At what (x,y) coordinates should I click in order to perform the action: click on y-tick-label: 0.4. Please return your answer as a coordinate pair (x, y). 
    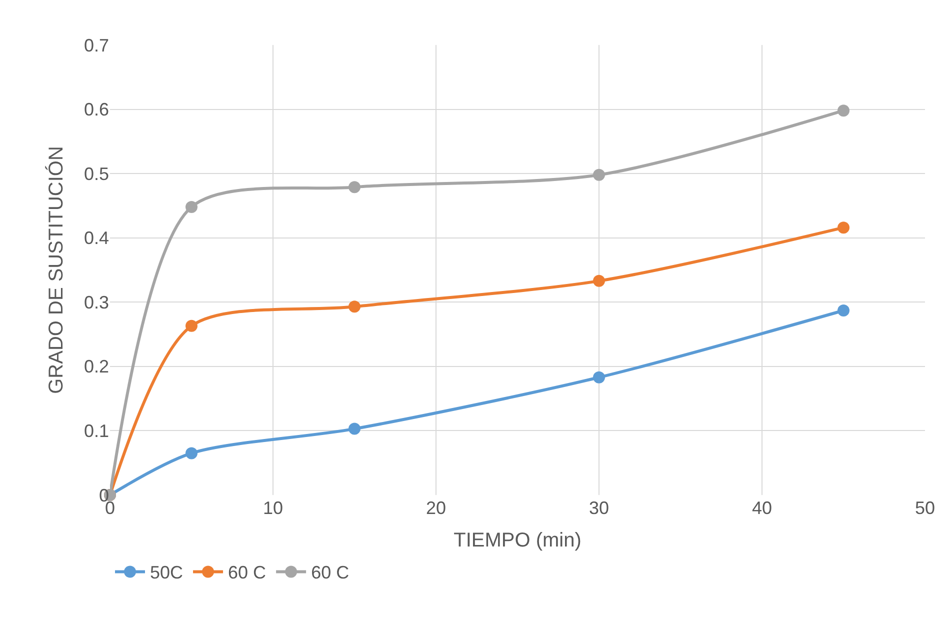
    Looking at the image, I should click on (96, 238).